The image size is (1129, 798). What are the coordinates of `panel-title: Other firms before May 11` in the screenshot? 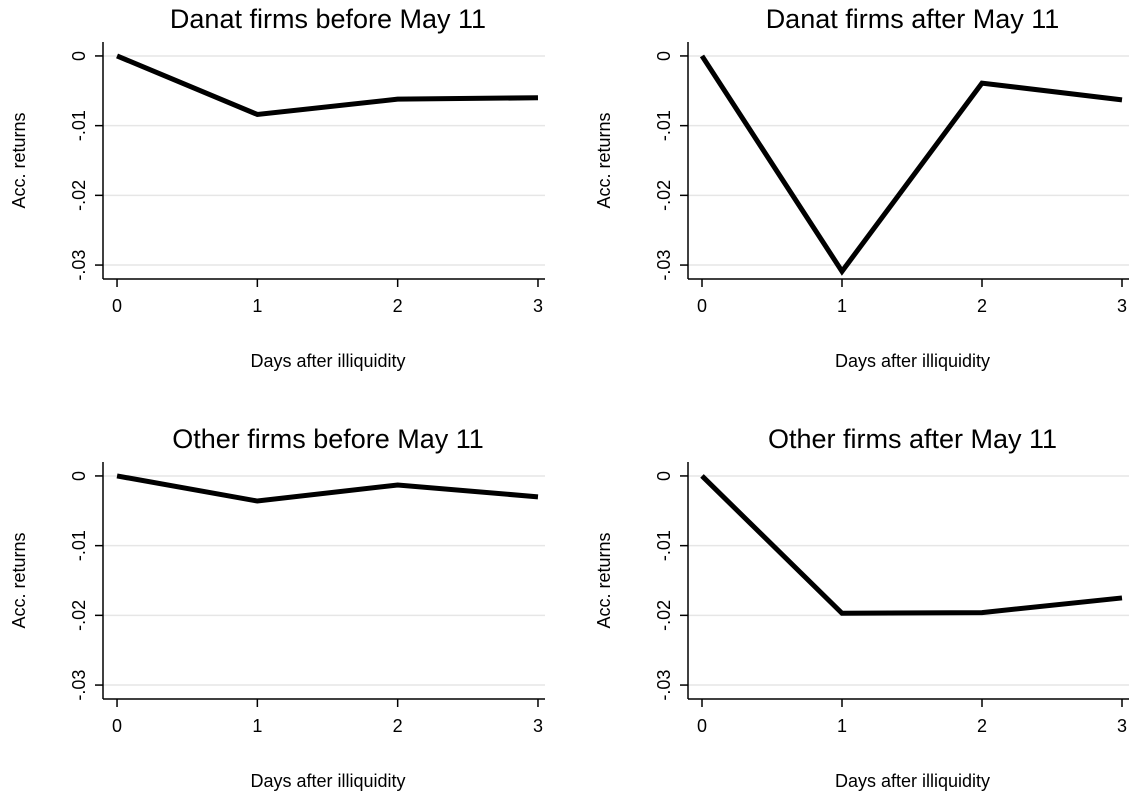 It's located at (328, 439).